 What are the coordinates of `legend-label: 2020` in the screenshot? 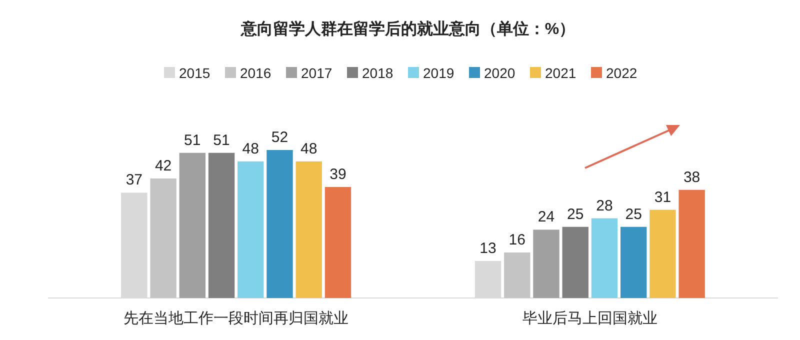 It's located at (500, 73).